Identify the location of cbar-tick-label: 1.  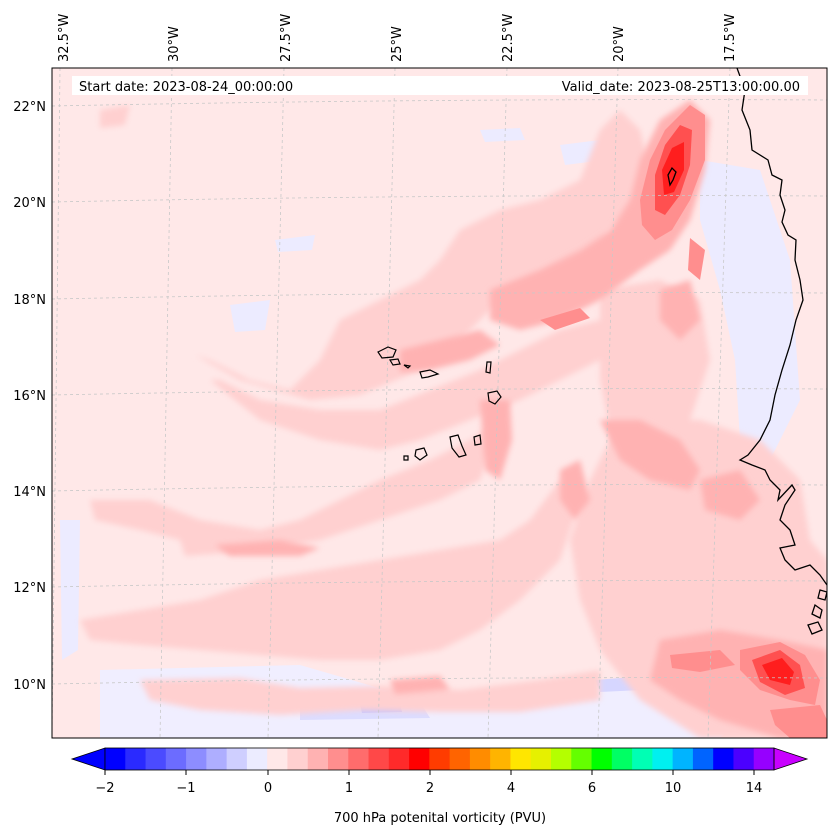
(349, 788).